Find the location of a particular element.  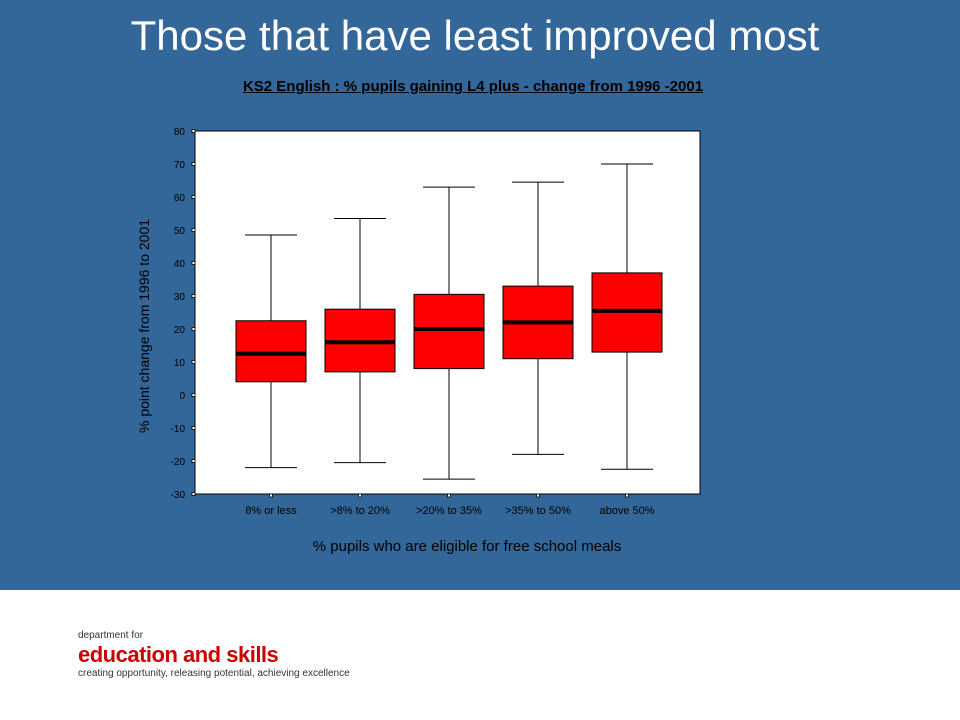

x-tick-label: above 50% is located at coordinates (626, 511).